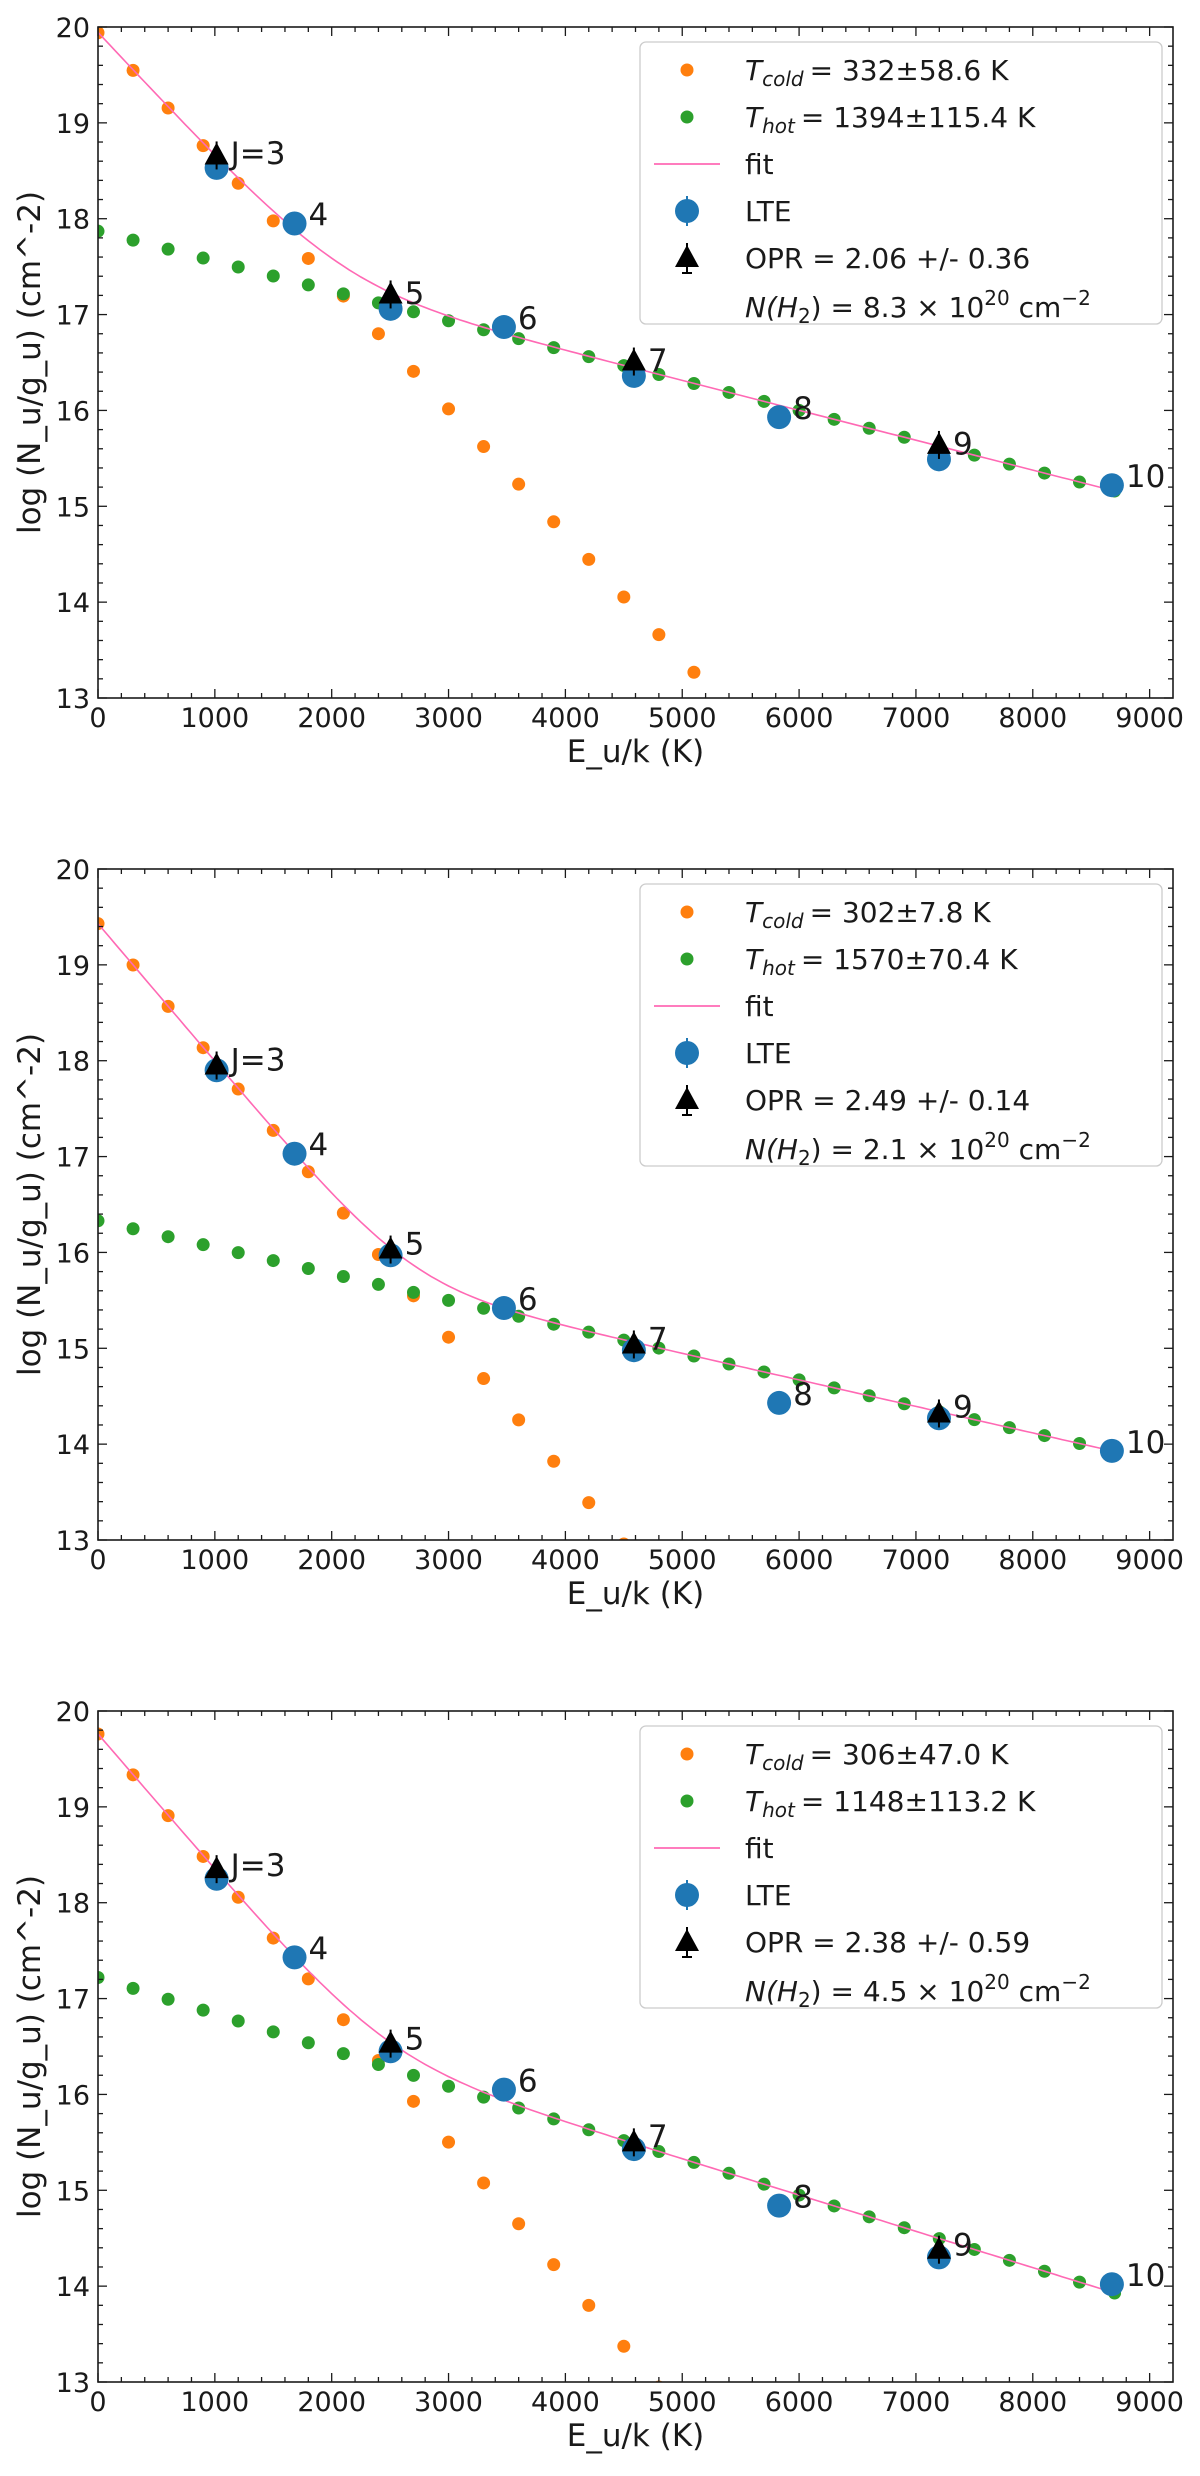  I want to click on y-tick-label: 18, so click(73, 220).